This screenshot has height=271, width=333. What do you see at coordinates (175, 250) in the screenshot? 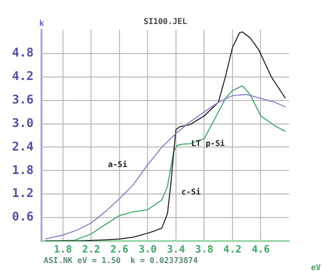
I see `x-tick-label: 3.4` at bounding box center [175, 250].